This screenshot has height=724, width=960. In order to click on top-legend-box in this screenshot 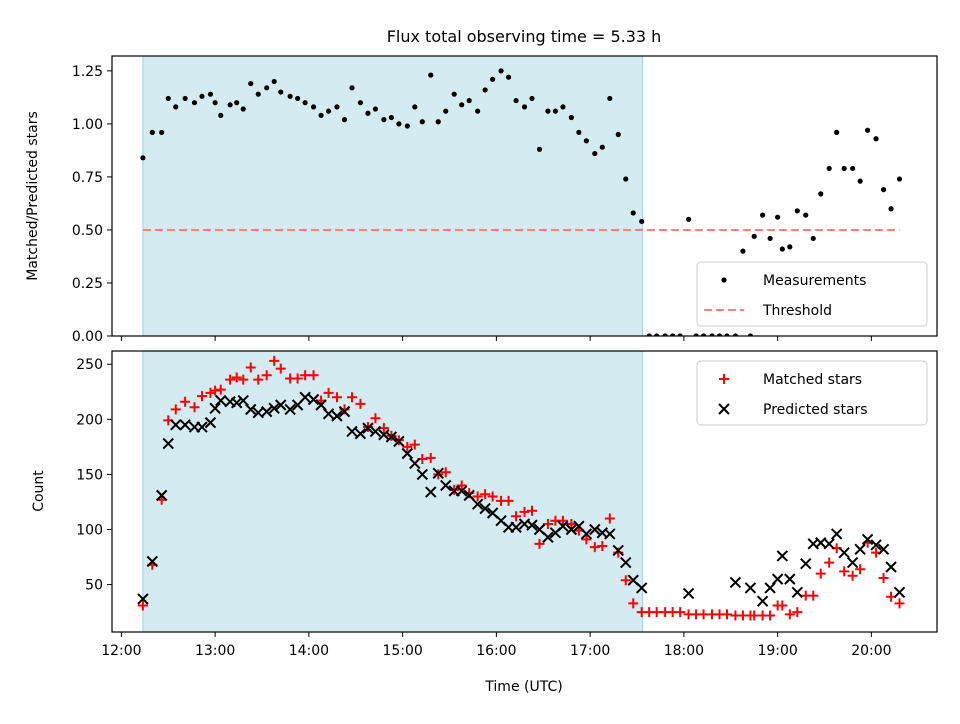, I will do `click(812, 294)`.